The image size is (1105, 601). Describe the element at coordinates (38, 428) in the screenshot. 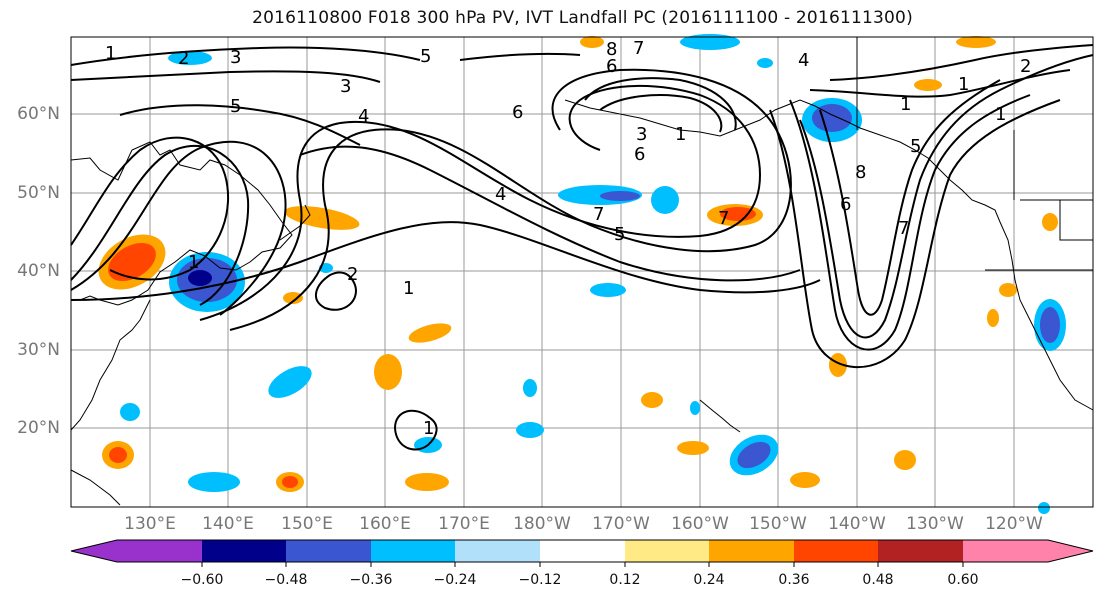

I see `lat-label: 20°N` at that location.